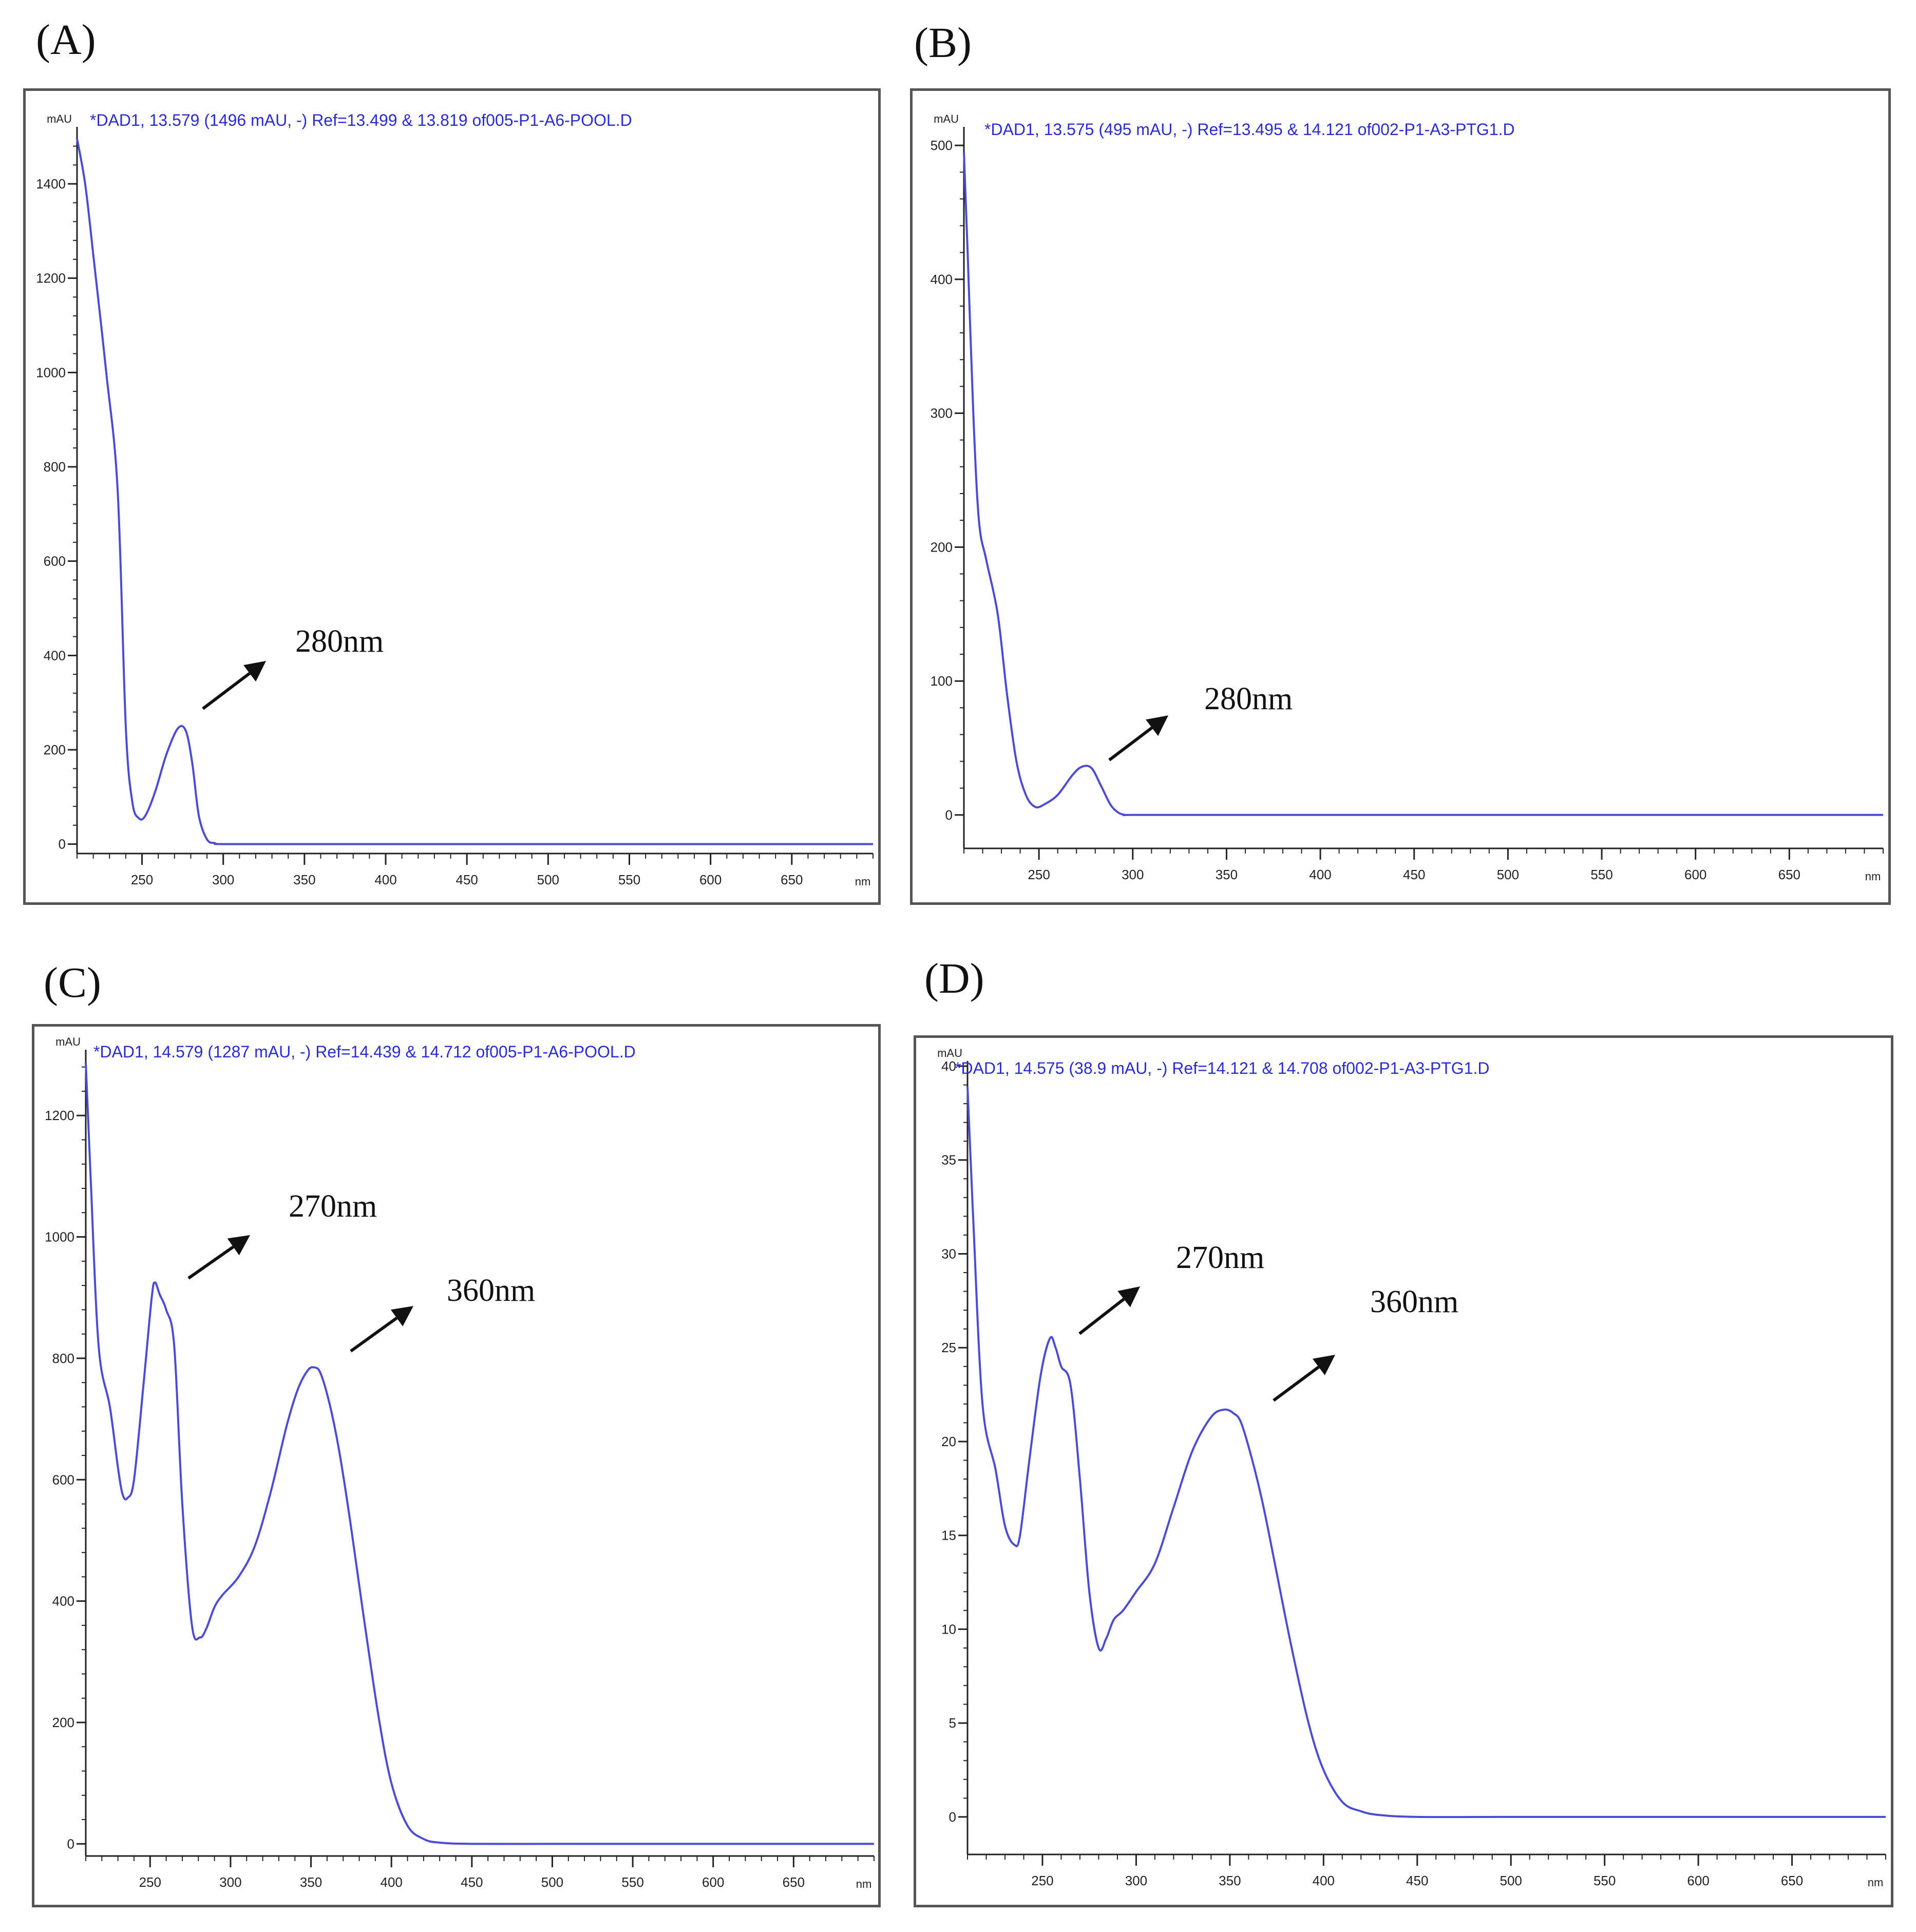 This screenshot has width=1916, height=1932. Describe the element at coordinates (948, 1441) in the screenshot. I see `y-tick-label: 20` at that location.